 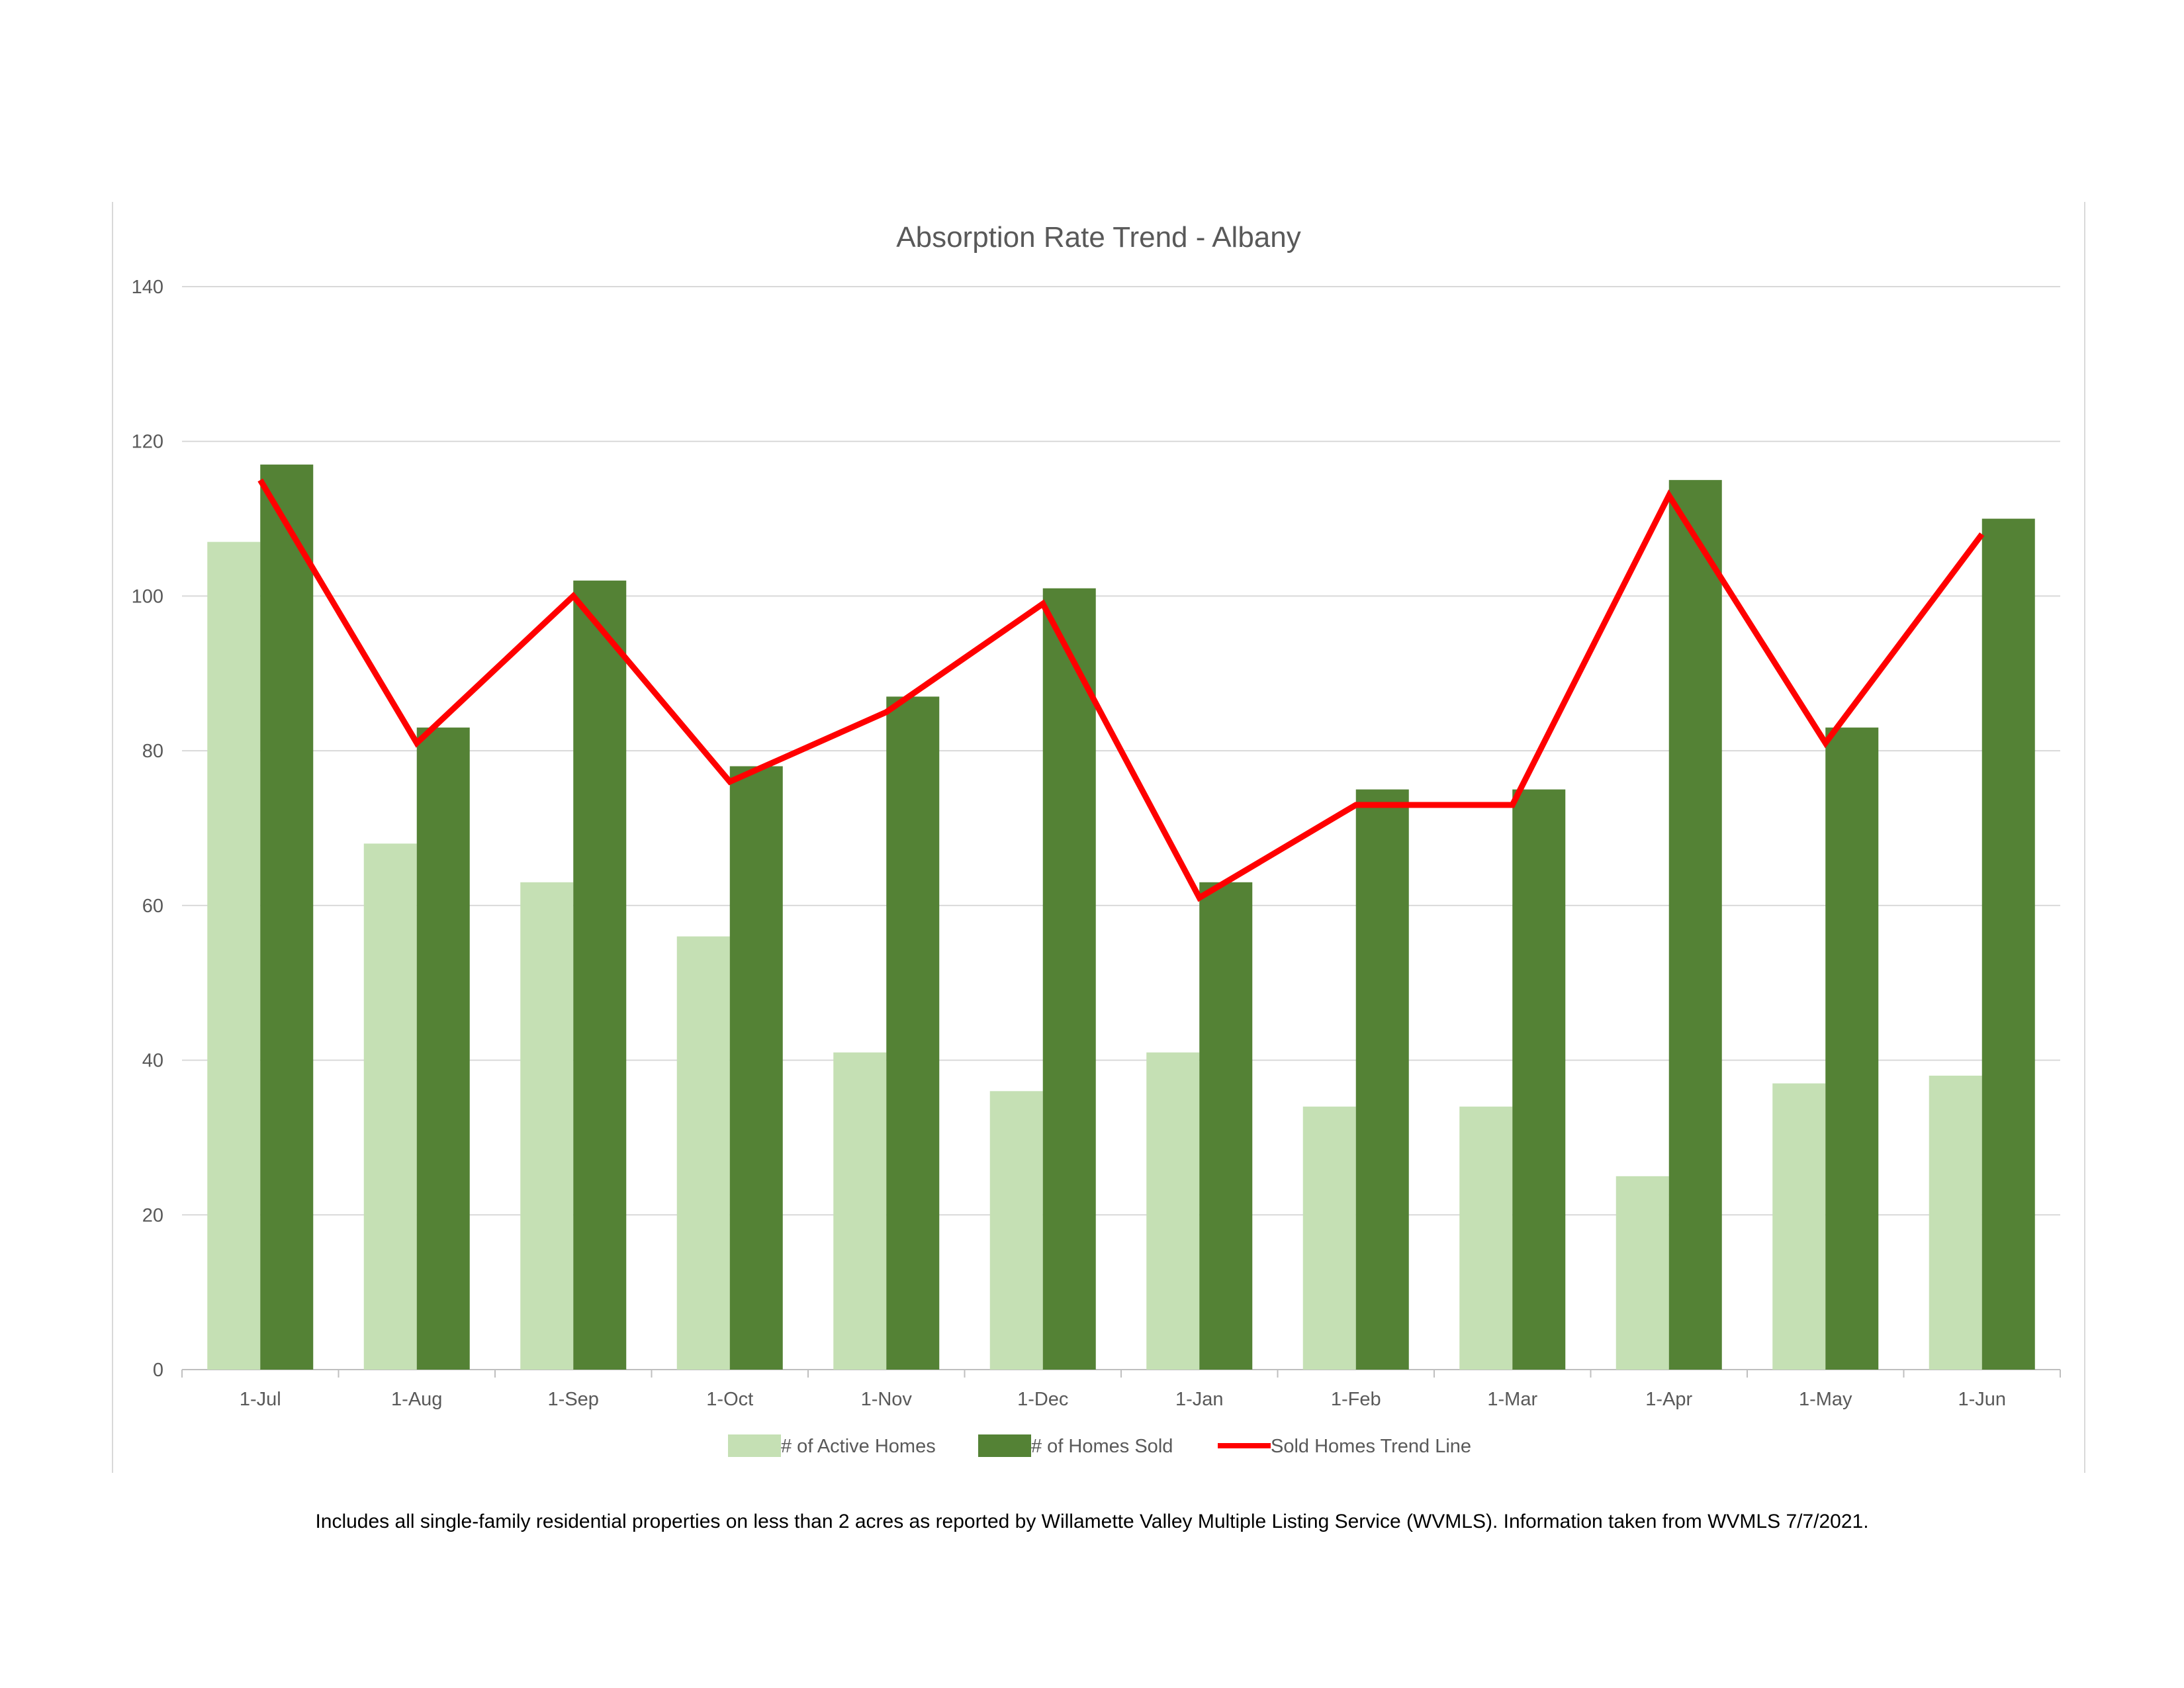 I want to click on x-tick-label: 1-Jan, so click(x=1199, y=1399).